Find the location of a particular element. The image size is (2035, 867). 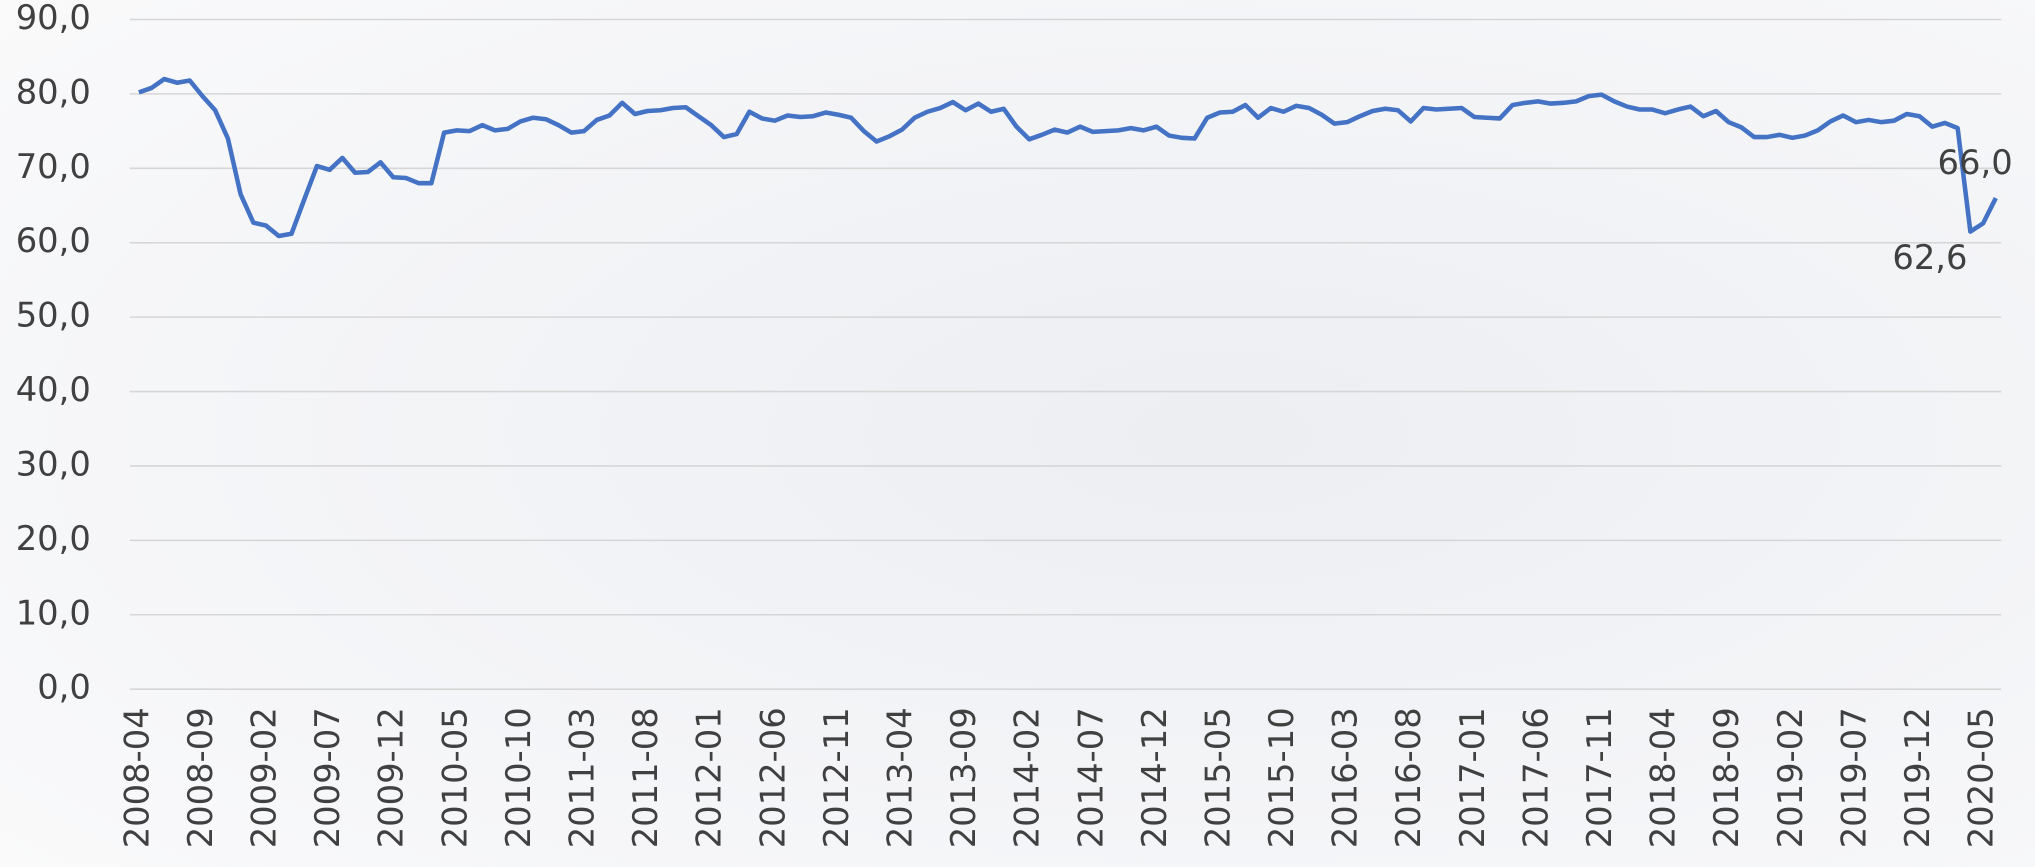

x-tick-label: 2009-02 is located at coordinates (264, 777).